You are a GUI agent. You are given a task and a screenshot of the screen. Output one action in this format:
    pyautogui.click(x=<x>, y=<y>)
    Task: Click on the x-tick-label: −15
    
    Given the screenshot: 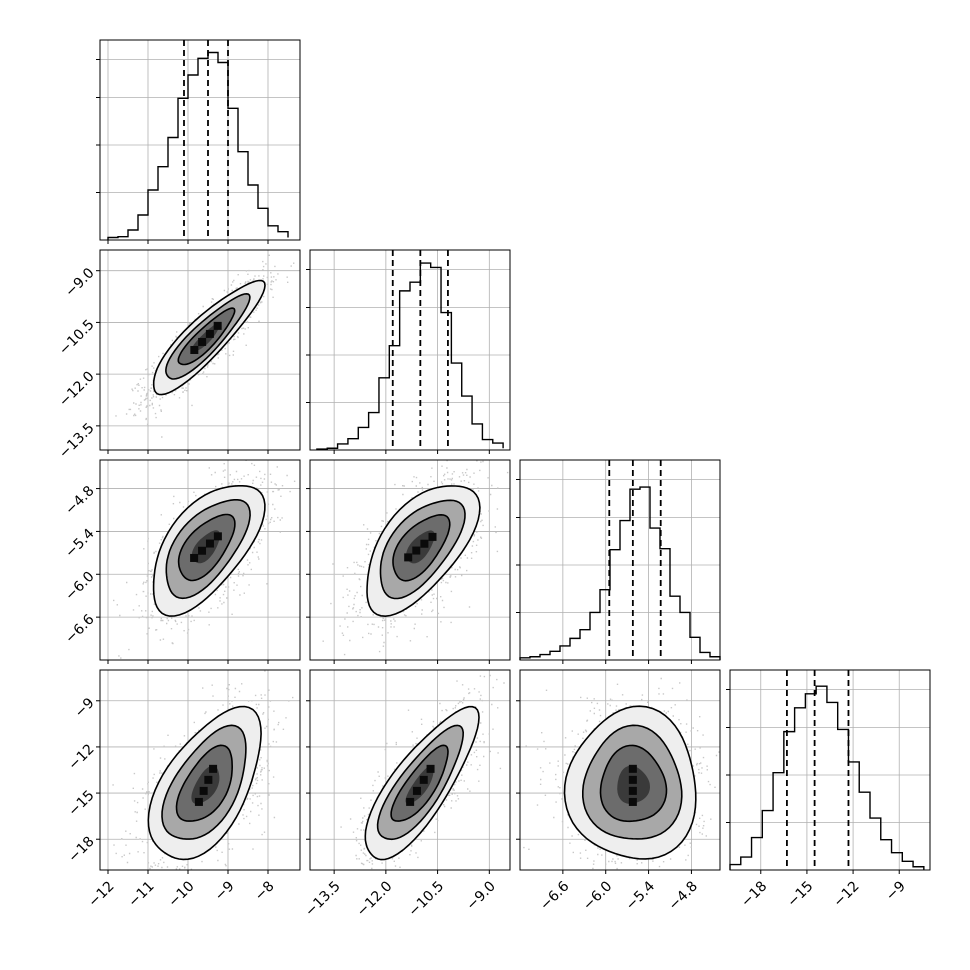 What is the action you would take?
    pyautogui.click(x=800, y=894)
    